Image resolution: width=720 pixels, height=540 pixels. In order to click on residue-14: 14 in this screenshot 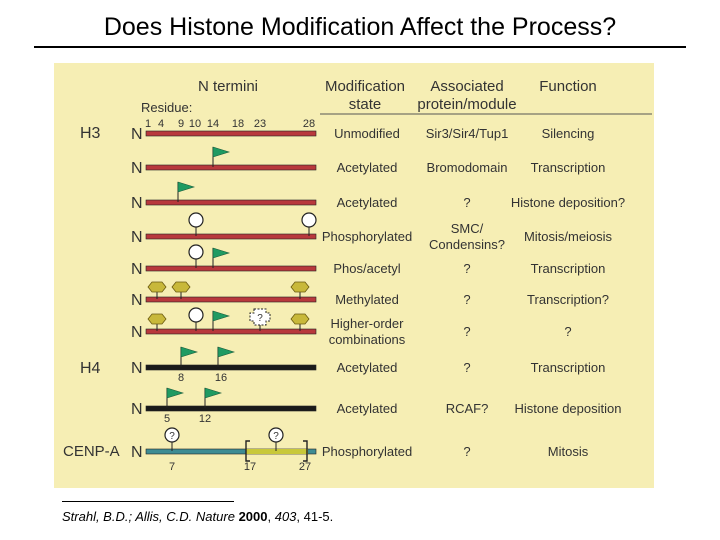, I will do `click(213, 124)`.